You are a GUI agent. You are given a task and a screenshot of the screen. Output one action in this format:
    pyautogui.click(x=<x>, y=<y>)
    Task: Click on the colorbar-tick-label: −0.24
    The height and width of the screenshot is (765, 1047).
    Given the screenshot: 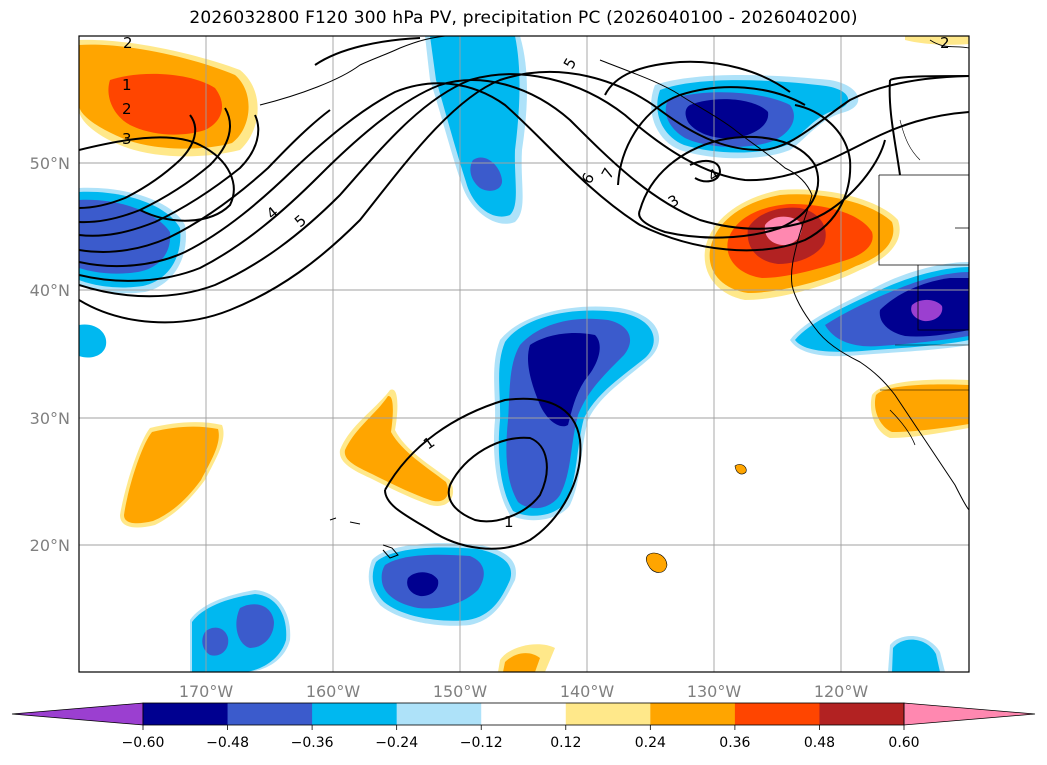 What is the action you would take?
    pyautogui.click(x=396, y=743)
    